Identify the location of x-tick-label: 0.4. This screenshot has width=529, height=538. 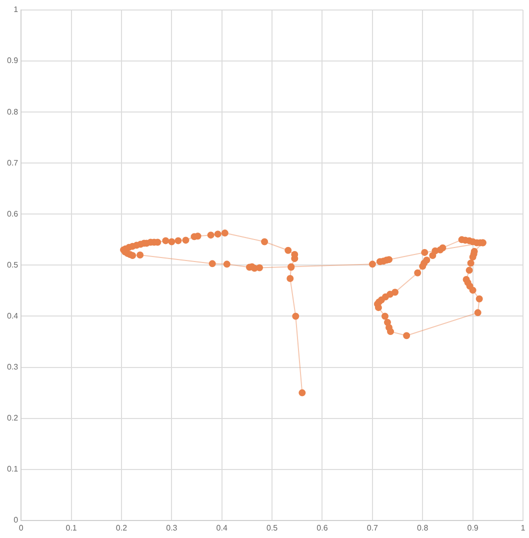
(222, 527).